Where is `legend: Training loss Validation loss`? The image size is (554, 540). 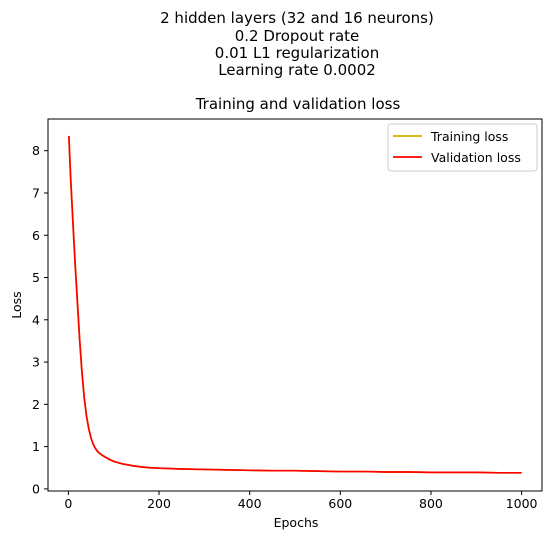
legend: Training loss Validation loss is located at coordinates (462, 147).